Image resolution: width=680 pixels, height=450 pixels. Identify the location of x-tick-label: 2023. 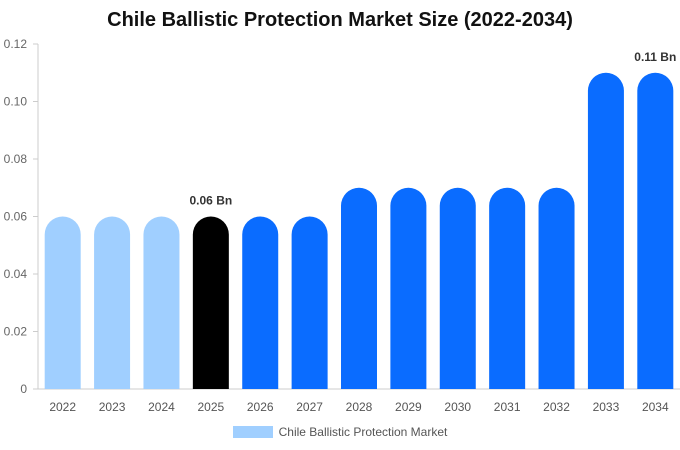
(112, 407).